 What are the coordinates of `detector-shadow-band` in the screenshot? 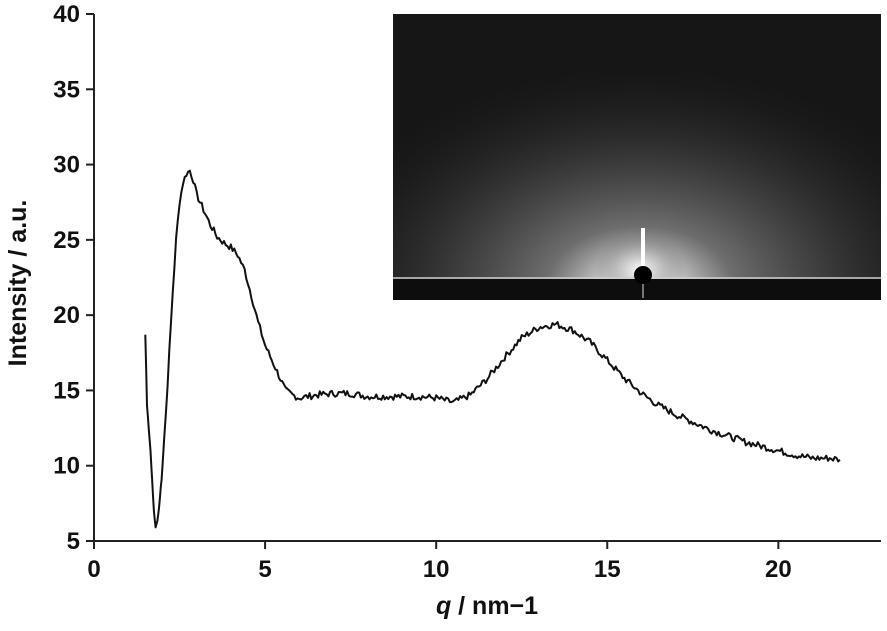 It's located at (637, 289).